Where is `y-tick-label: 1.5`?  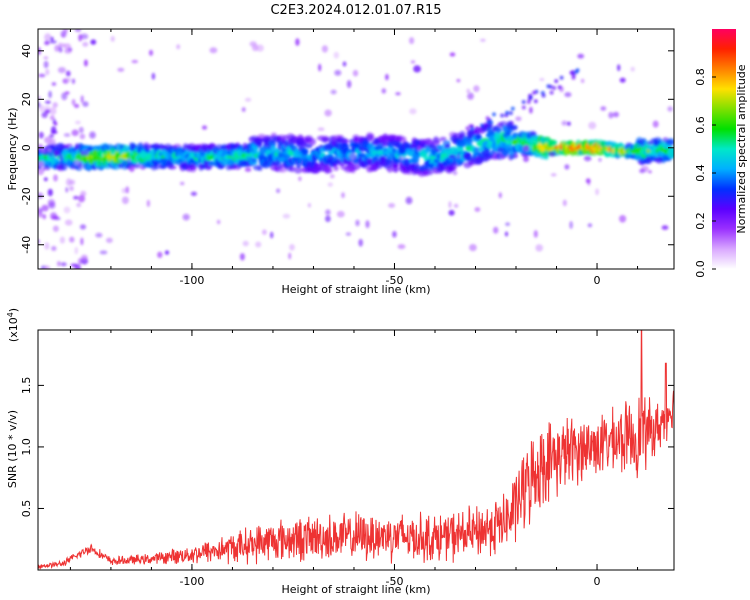 y-tick-label: 1.5 is located at coordinates (26, 386).